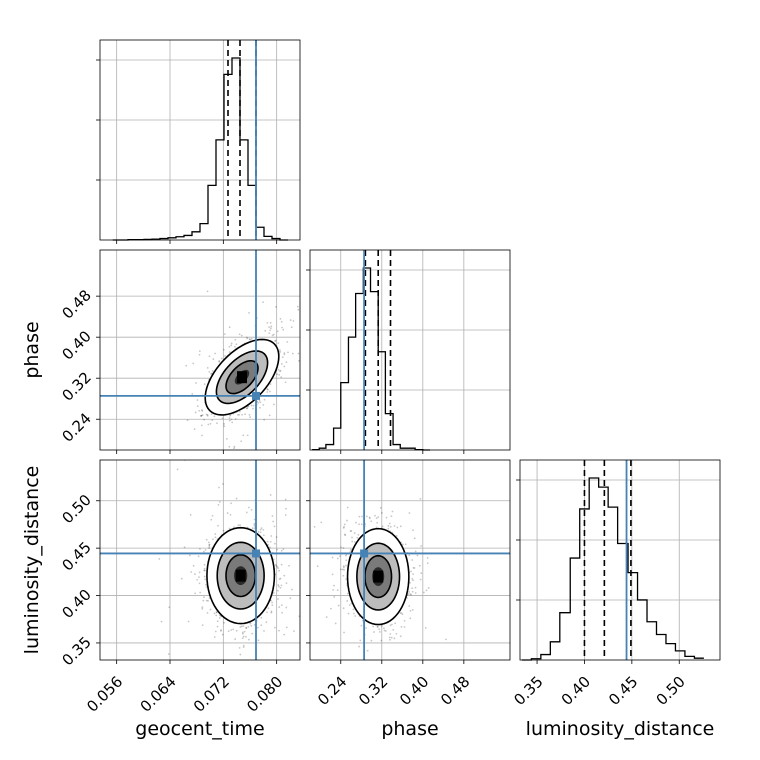 The width and height of the screenshot is (760, 760). Describe the element at coordinates (371, 359) in the screenshot. I see `histogram-phase` at that location.